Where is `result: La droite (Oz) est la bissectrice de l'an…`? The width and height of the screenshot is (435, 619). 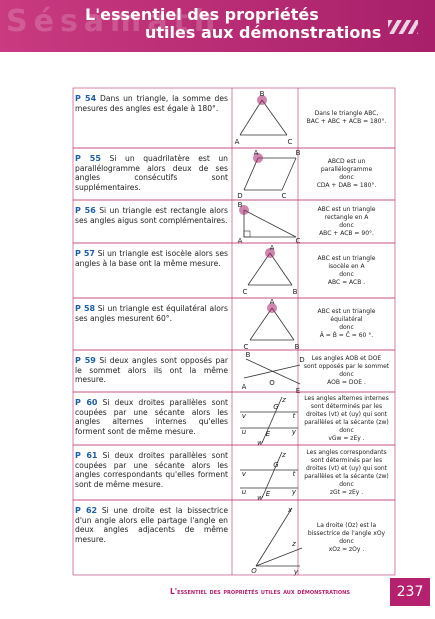 result: La droite (Oz) est la bissectrice de l'an… is located at coordinates (346, 538).